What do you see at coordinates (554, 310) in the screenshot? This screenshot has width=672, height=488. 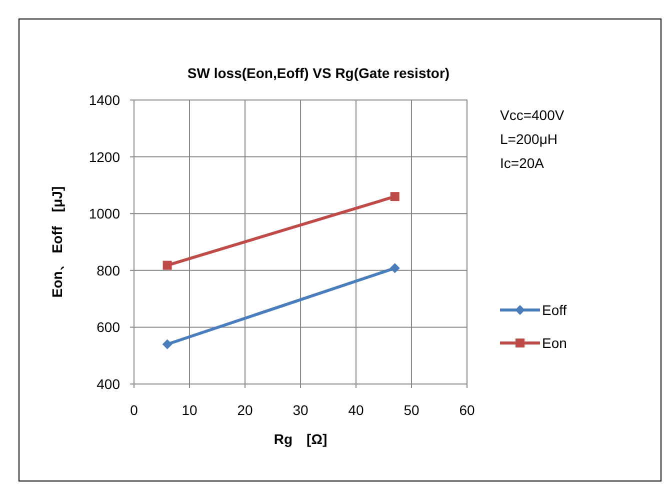 I see `legend-label: Eoff` at bounding box center [554, 310].